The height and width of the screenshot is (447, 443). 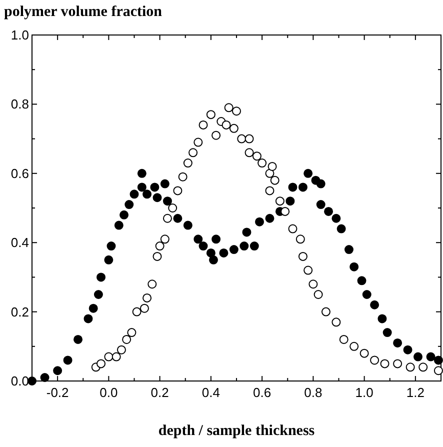 What do you see at coordinates (19, 35) in the screenshot?
I see `y-tick-label: 1.0` at bounding box center [19, 35].